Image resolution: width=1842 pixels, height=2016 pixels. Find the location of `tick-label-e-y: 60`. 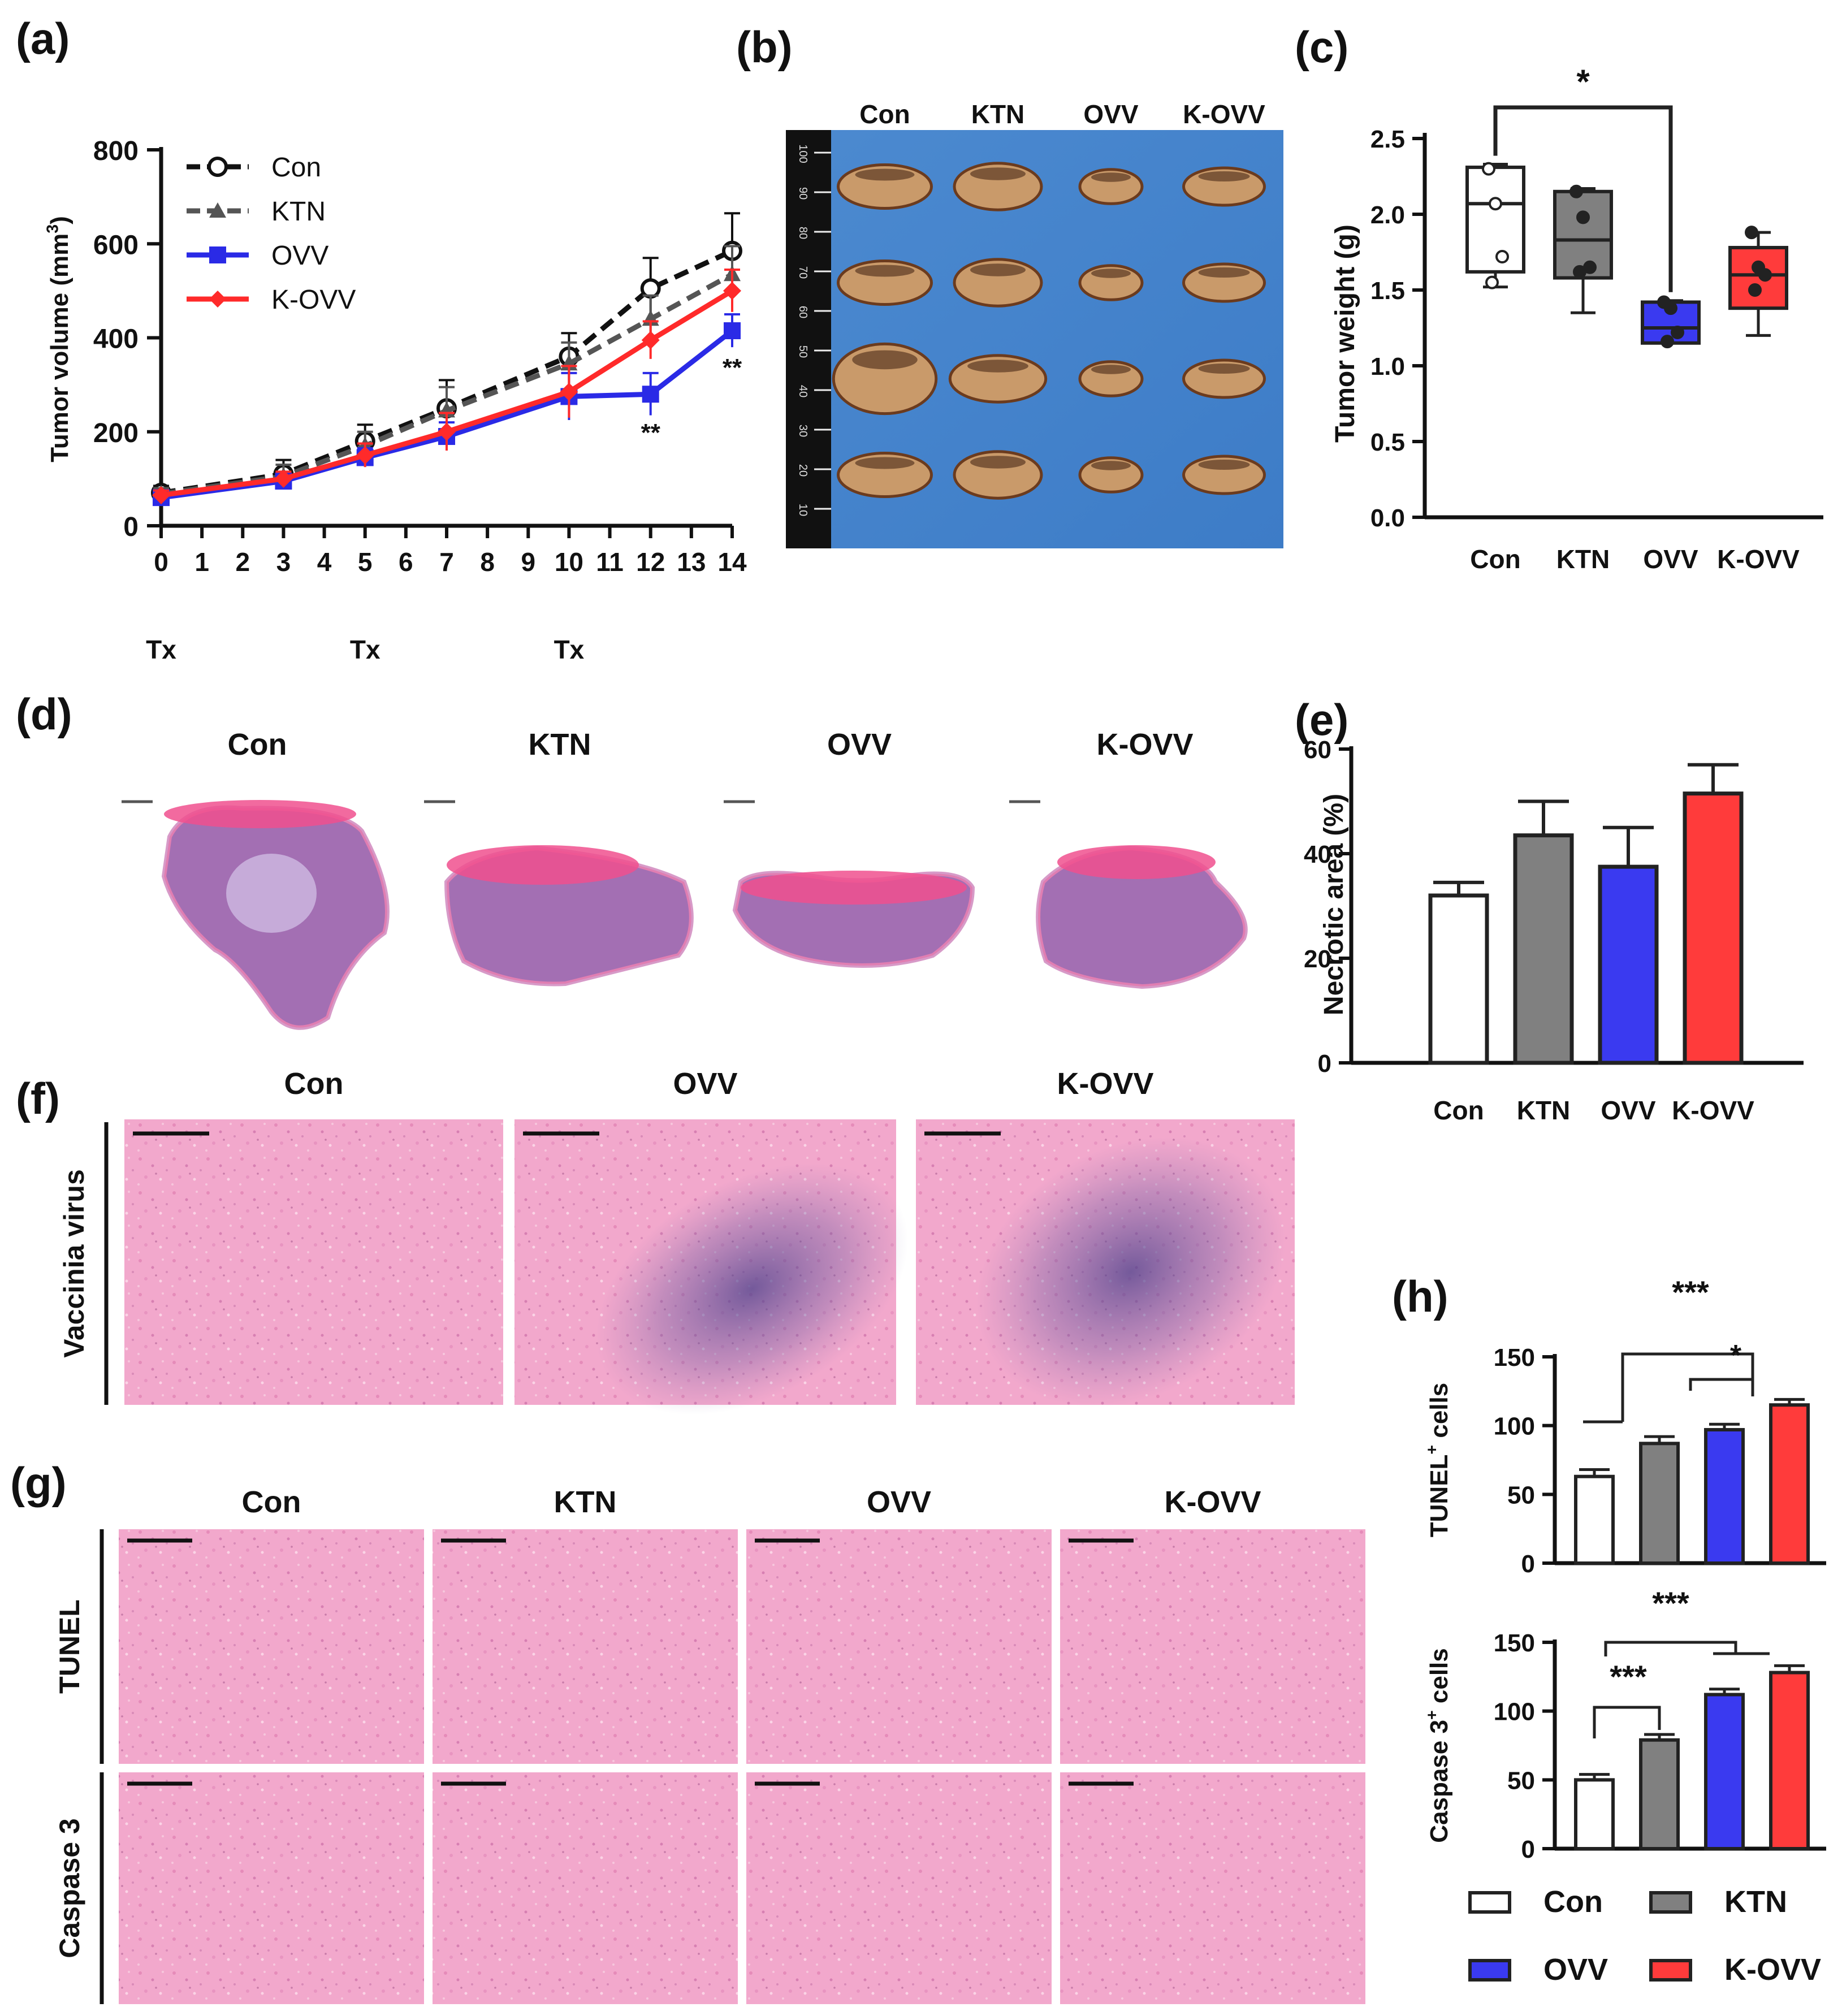

tick-label-e-y: 60 is located at coordinates (1317, 750).